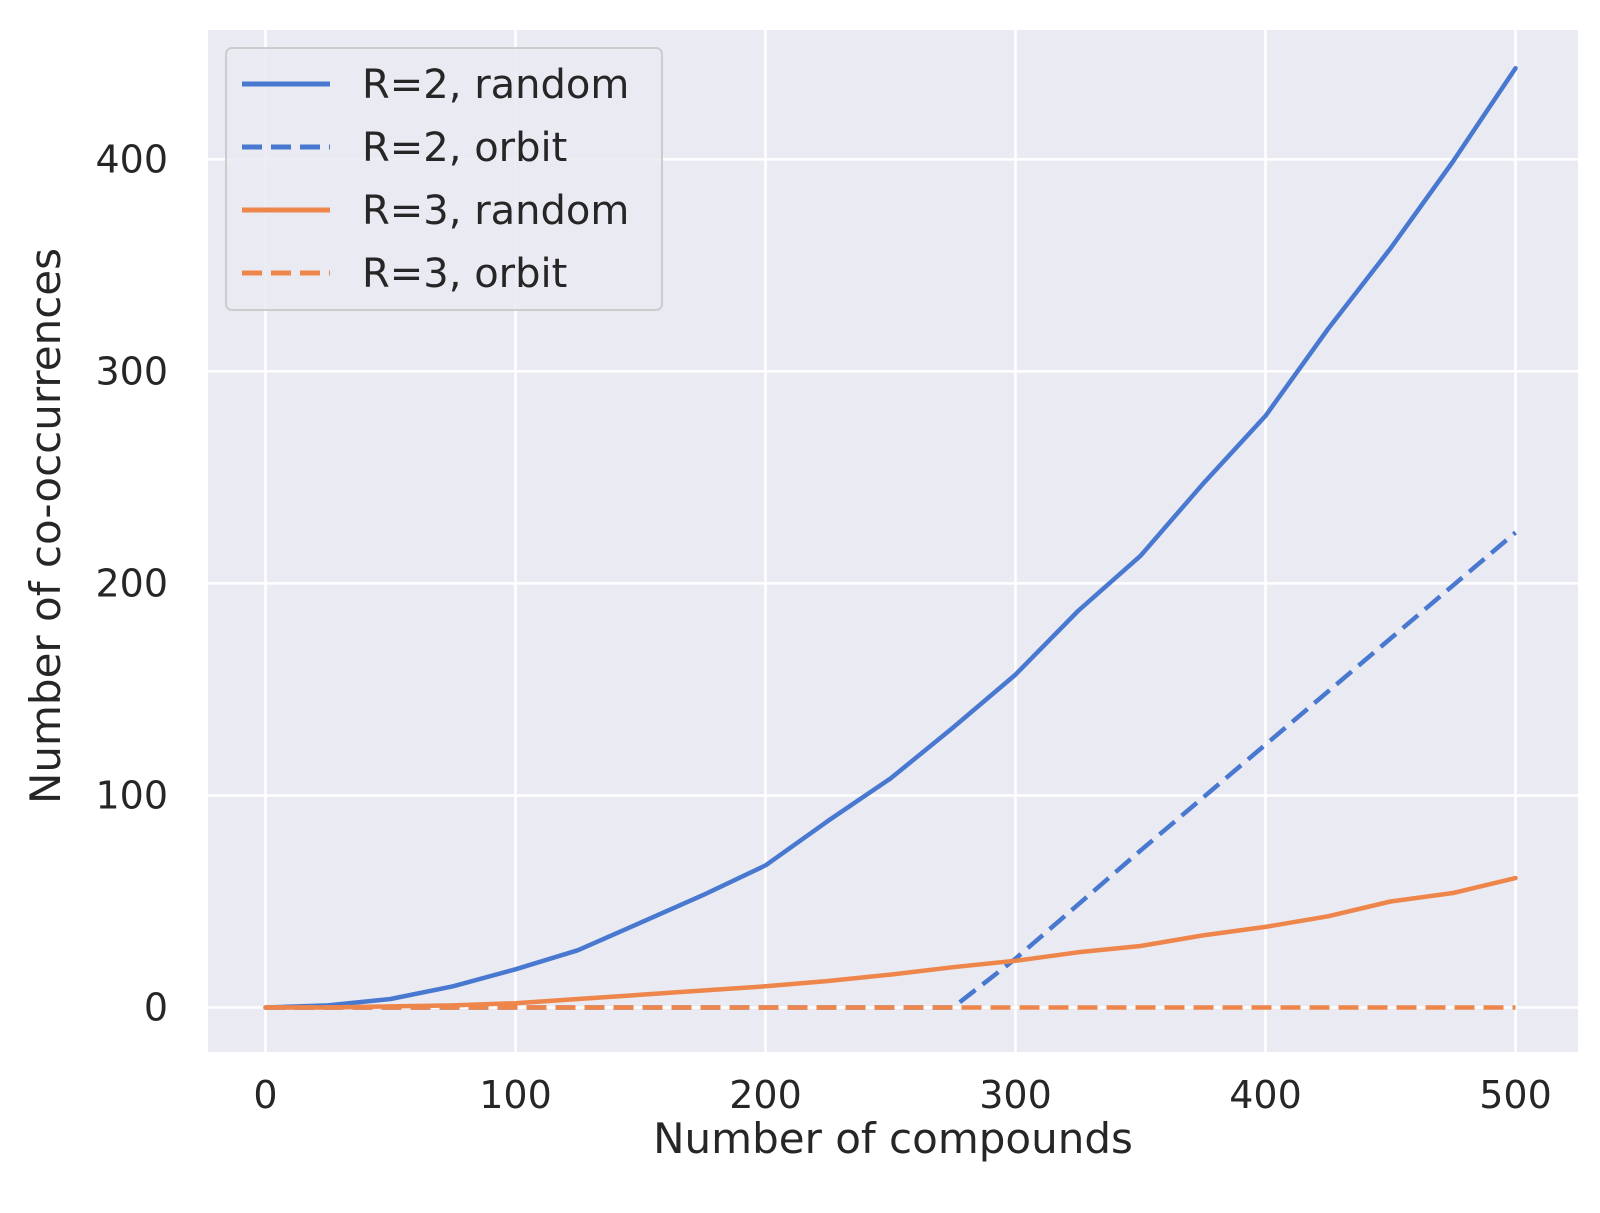 The image size is (1600, 1213). I want to click on legend-box, so click(444, 179).